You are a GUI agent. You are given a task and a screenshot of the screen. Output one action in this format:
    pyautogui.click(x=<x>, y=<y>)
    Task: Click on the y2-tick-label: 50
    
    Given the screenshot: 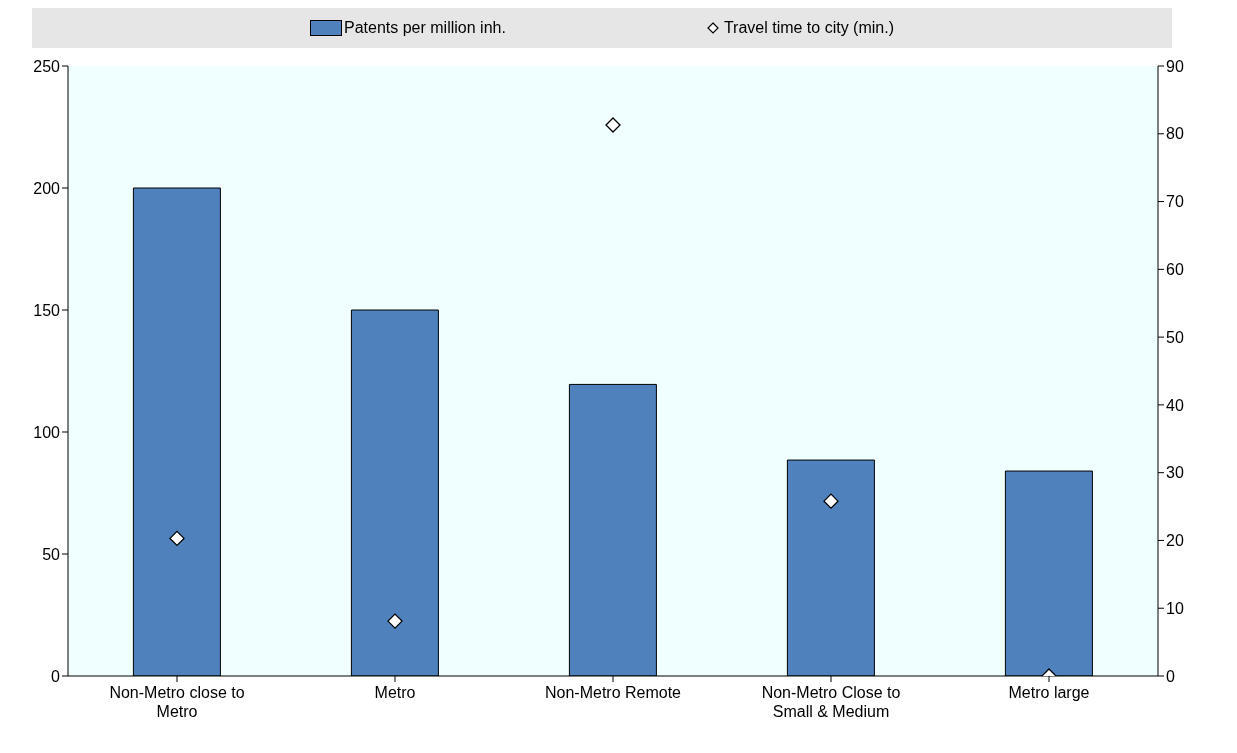 What is the action you would take?
    pyautogui.click(x=1175, y=337)
    